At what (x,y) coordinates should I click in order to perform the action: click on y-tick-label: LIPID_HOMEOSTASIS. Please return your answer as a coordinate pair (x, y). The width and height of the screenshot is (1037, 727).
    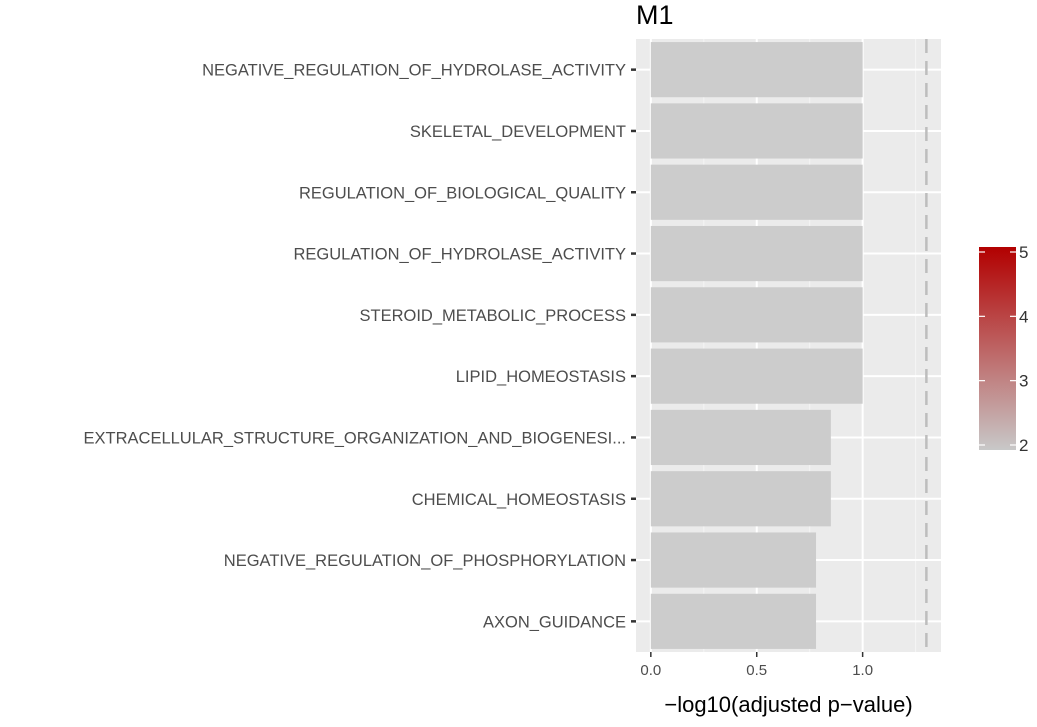
    Looking at the image, I should click on (541, 377).